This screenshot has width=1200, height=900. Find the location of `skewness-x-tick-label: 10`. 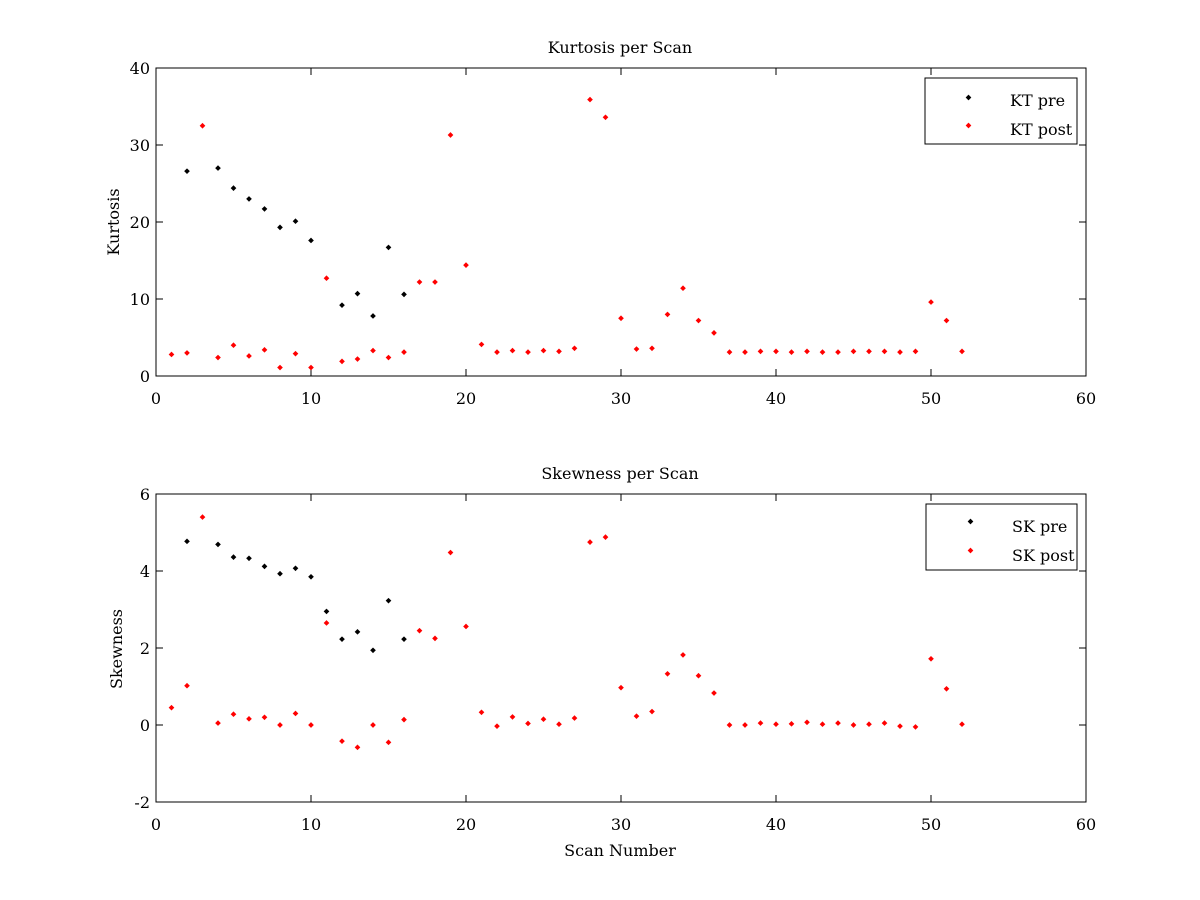

skewness-x-tick-label: 10 is located at coordinates (311, 824).